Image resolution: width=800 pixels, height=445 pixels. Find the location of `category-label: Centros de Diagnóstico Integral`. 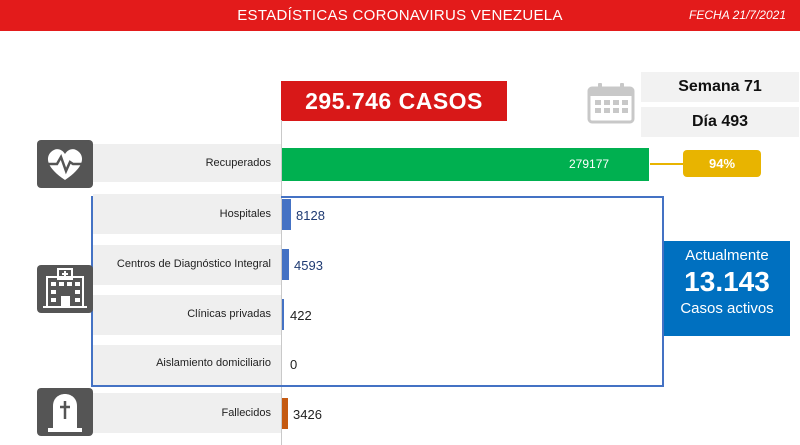

category-label: Centros de Diagnóstico Integral is located at coordinates (193, 264).